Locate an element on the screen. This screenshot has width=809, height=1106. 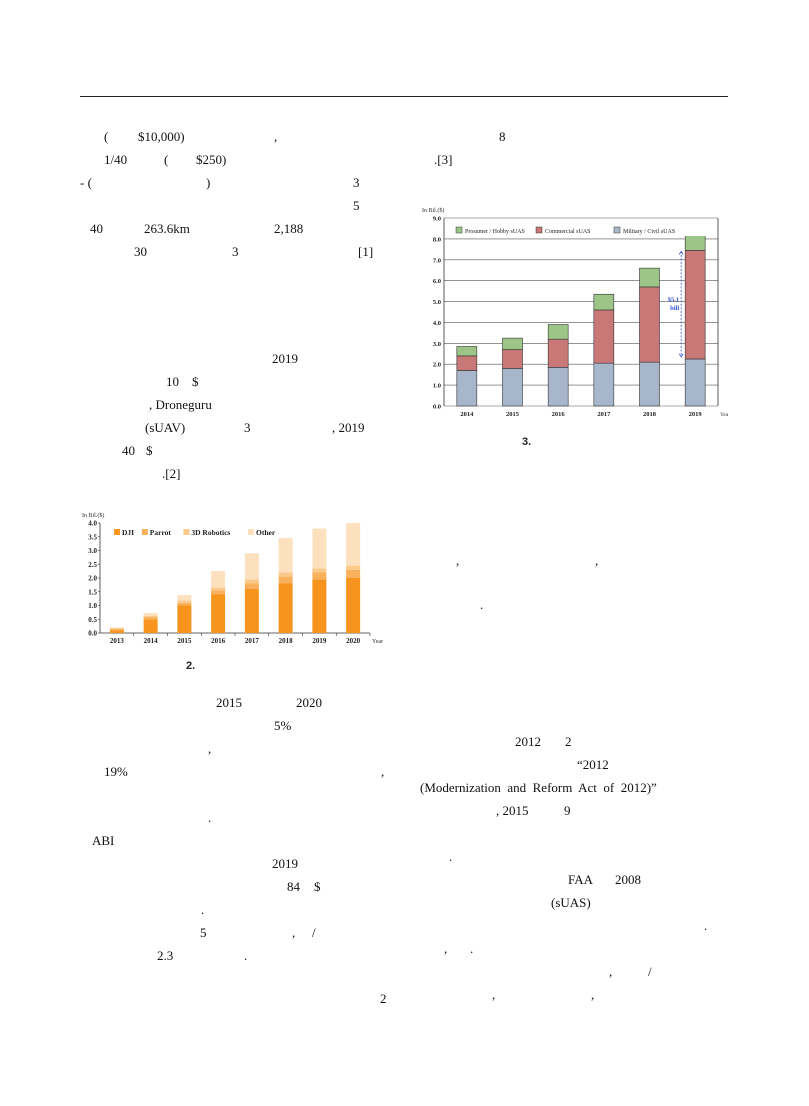
legend-background is located at coordinates (583, 230).